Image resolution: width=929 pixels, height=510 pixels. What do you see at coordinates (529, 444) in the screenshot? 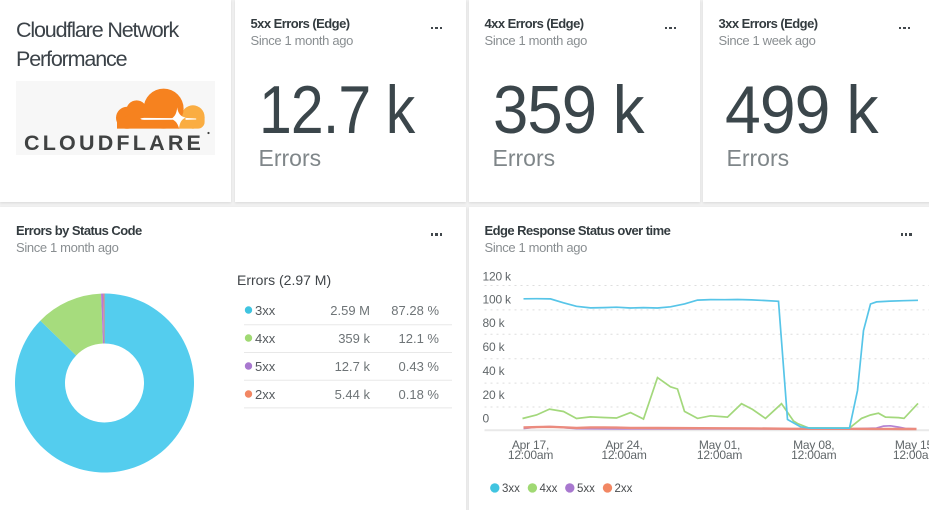
I see `svg-text: Apr 17,` at bounding box center [529, 444].